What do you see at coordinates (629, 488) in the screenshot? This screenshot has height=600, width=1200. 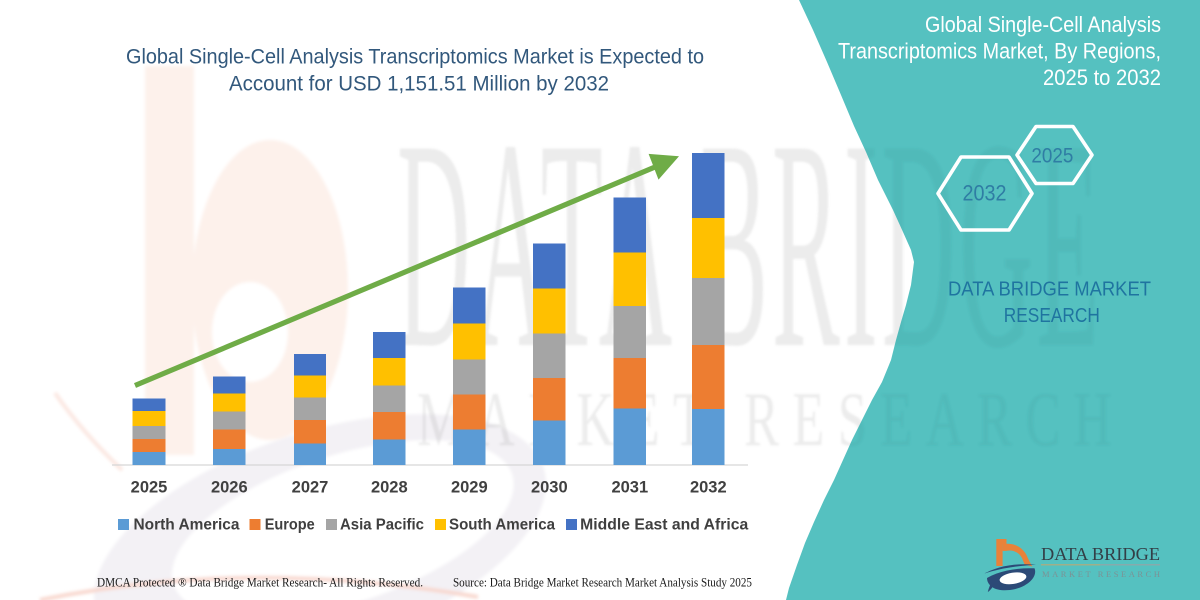 I see `svg-text: 2031` at bounding box center [629, 488].